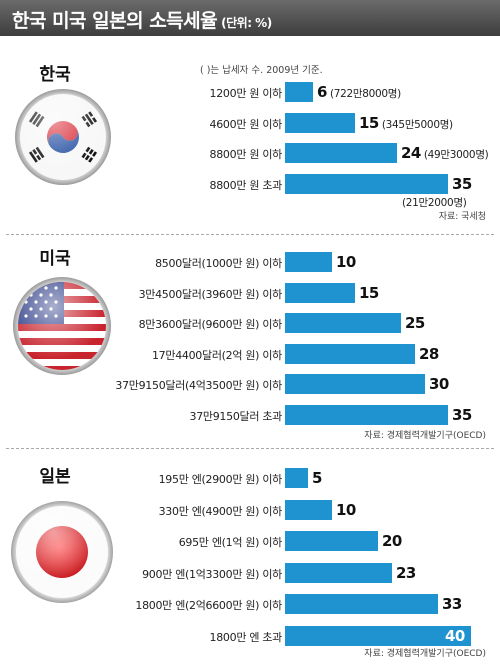 The image size is (500, 665). I want to click on value-label: 15 (345만5000명), so click(406, 123).